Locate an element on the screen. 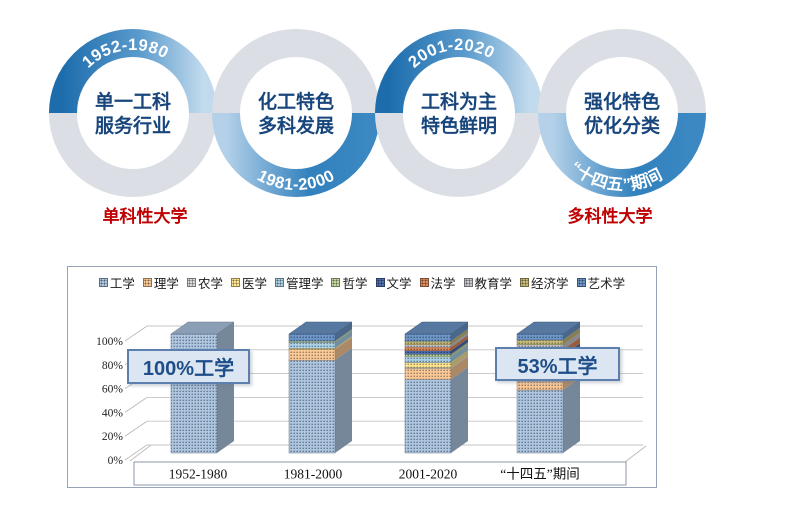  x-axis-label: “十四五”期间 is located at coordinates (539, 474).